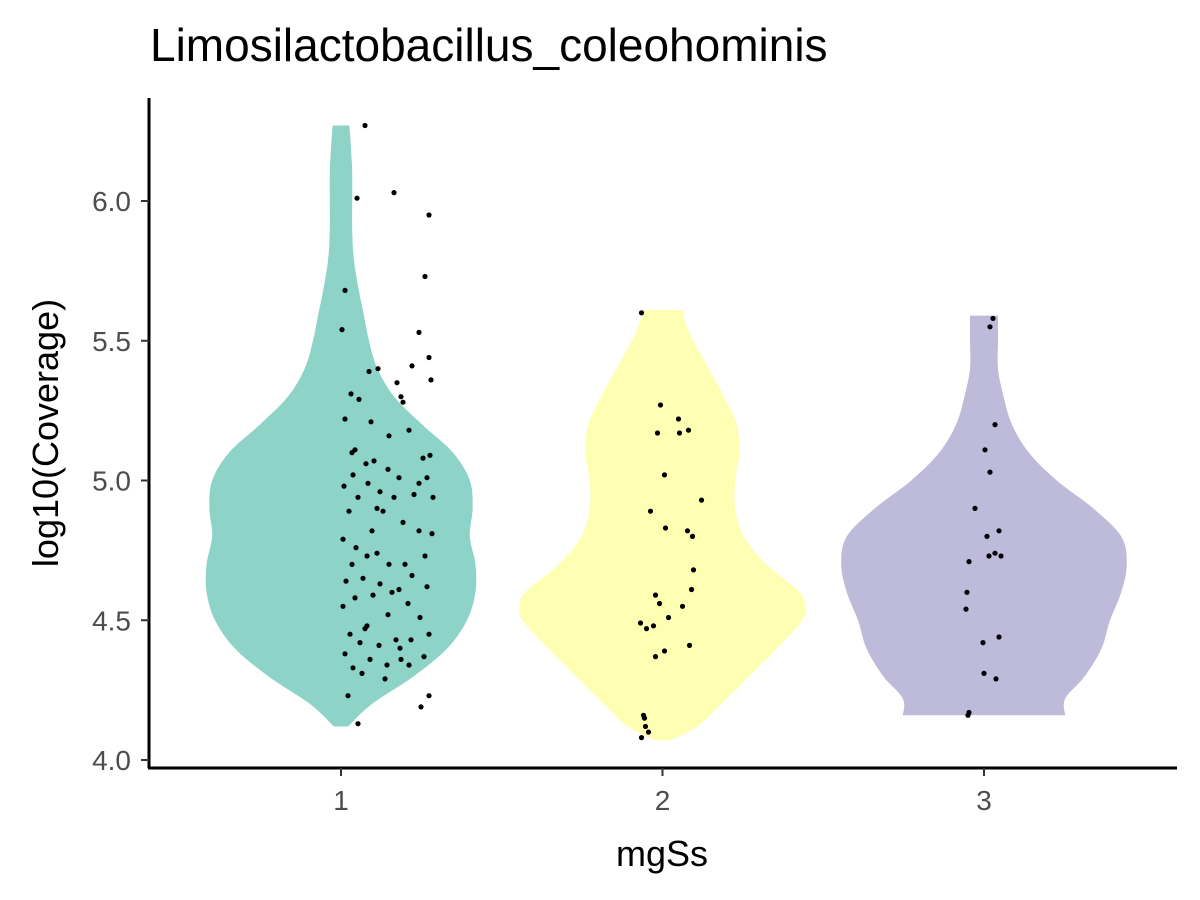 The image size is (1200, 900). I want to click on y-tick-label: 4.5, so click(111, 620).